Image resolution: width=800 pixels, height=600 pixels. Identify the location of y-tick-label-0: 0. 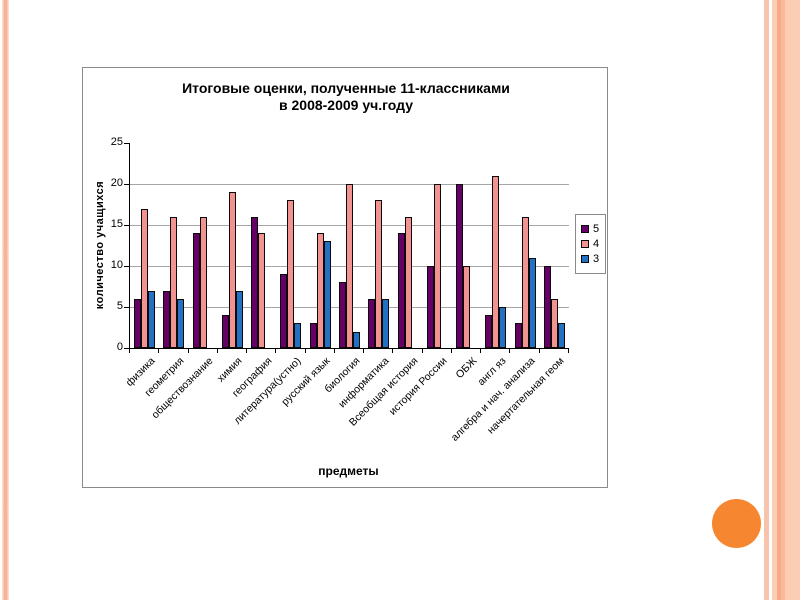
(119, 347).